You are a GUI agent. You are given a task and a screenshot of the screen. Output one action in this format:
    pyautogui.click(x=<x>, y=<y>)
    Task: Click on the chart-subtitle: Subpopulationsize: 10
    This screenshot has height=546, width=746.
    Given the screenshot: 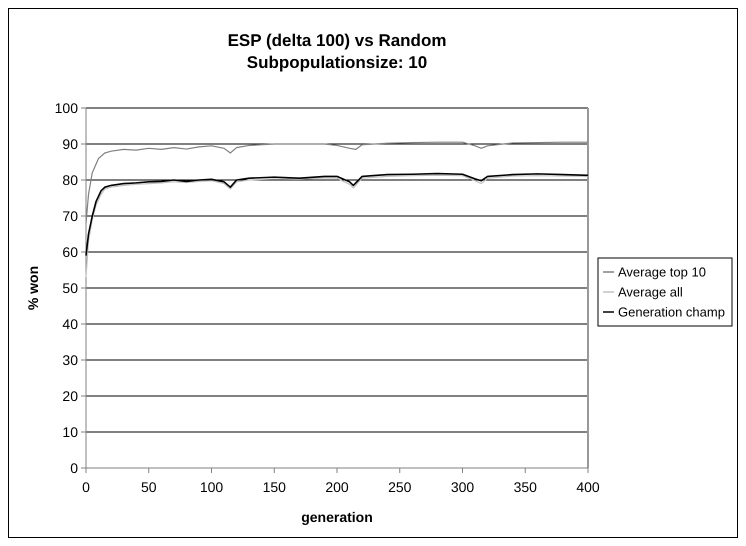 What is the action you would take?
    pyautogui.click(x=337, y=62)
    